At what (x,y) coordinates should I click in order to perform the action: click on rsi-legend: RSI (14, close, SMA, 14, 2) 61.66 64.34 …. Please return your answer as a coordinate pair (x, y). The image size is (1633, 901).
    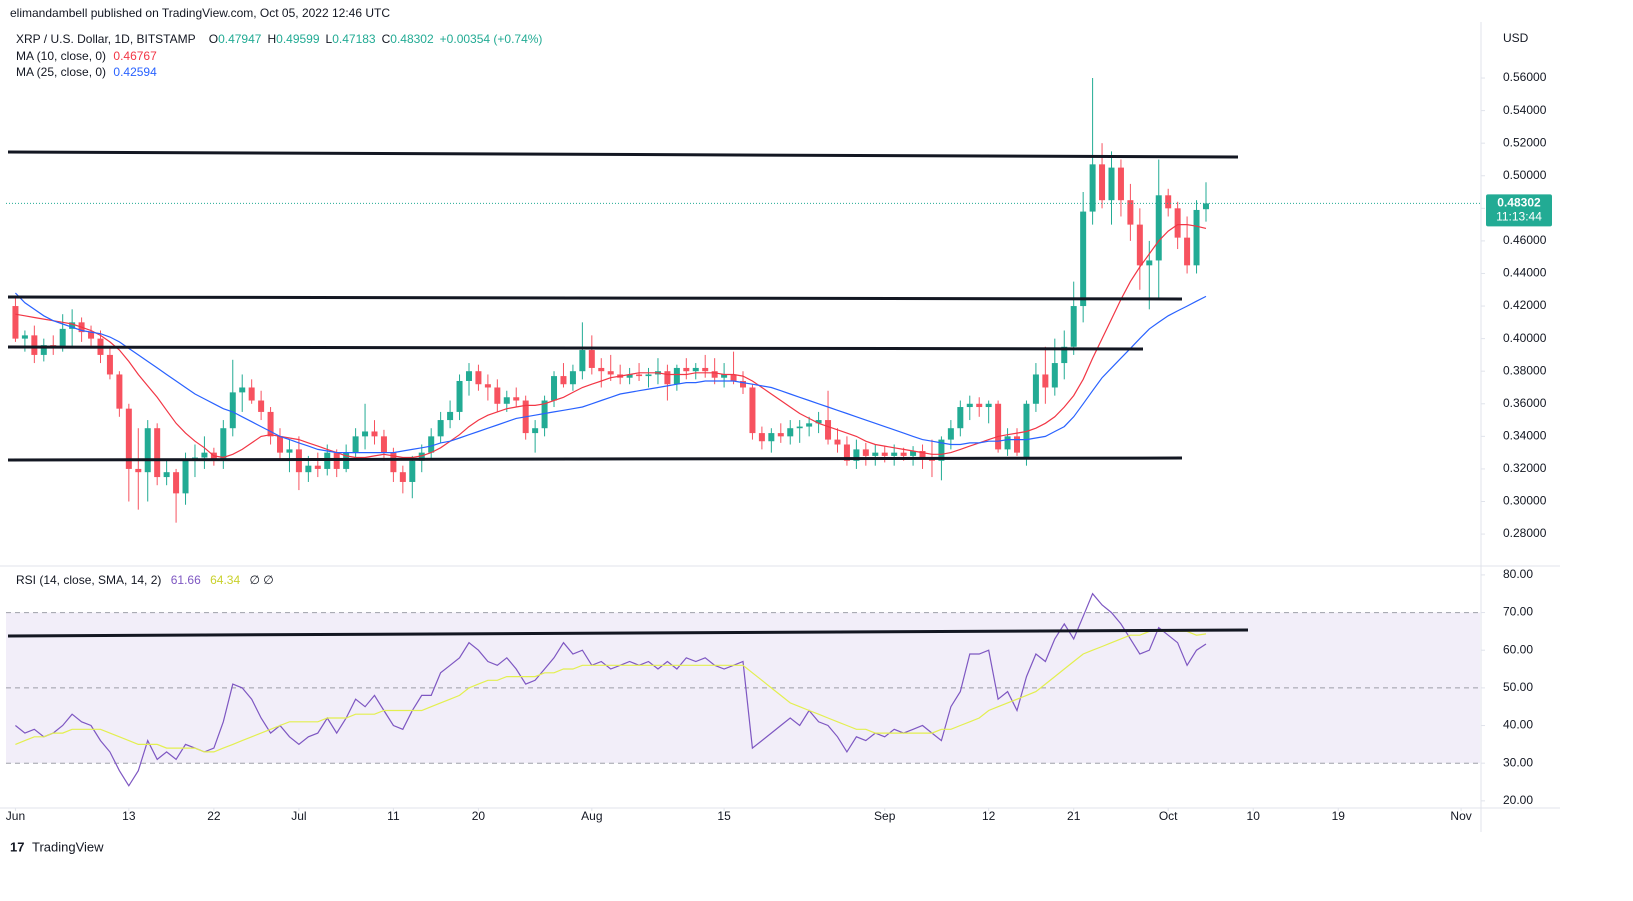
    Looking at the image, I should click on (145, 580).